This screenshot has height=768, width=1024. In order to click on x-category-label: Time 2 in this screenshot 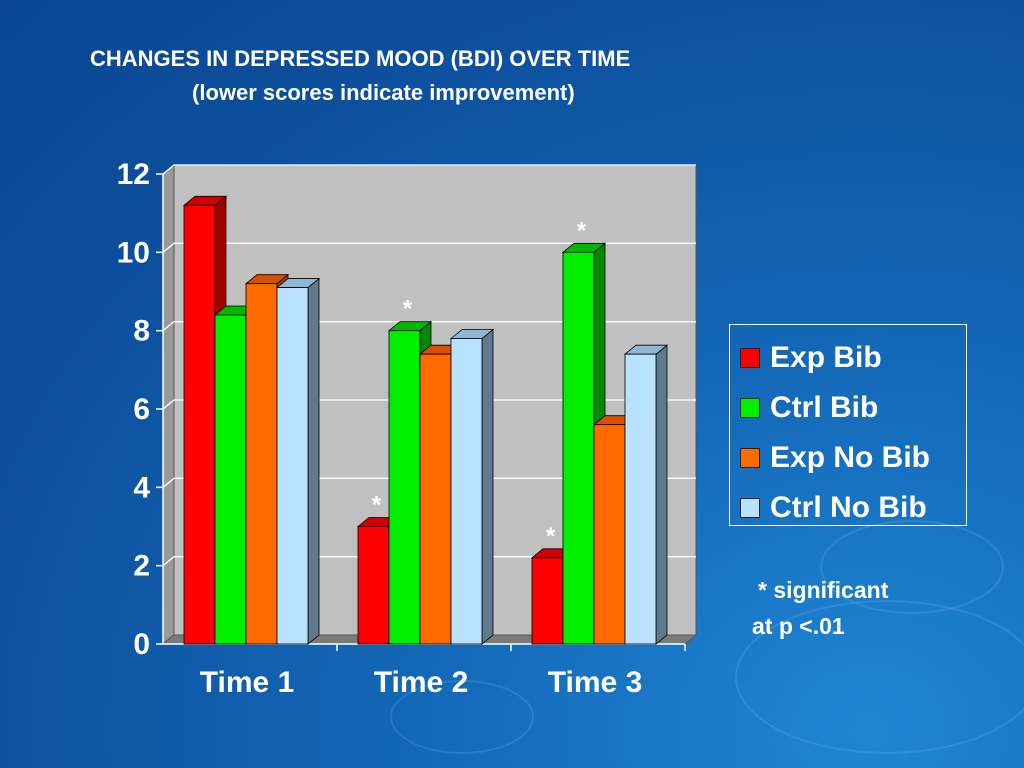, I will do `click(421, 682)`.